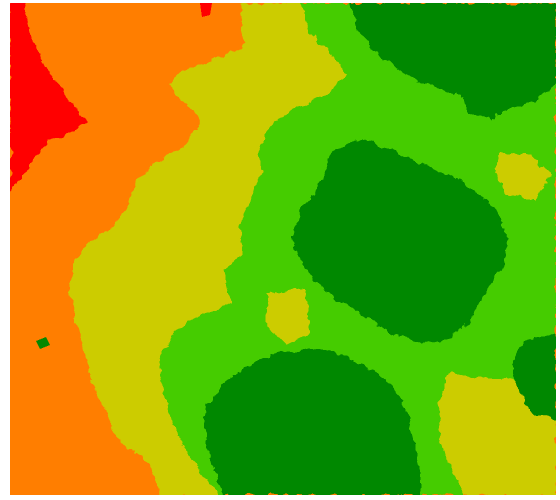 Image resolution: width=560 pixels, height=500 pixels. Describe the element at coordinates (49, 98) in the screenshot. I see `red-zone` at that location.